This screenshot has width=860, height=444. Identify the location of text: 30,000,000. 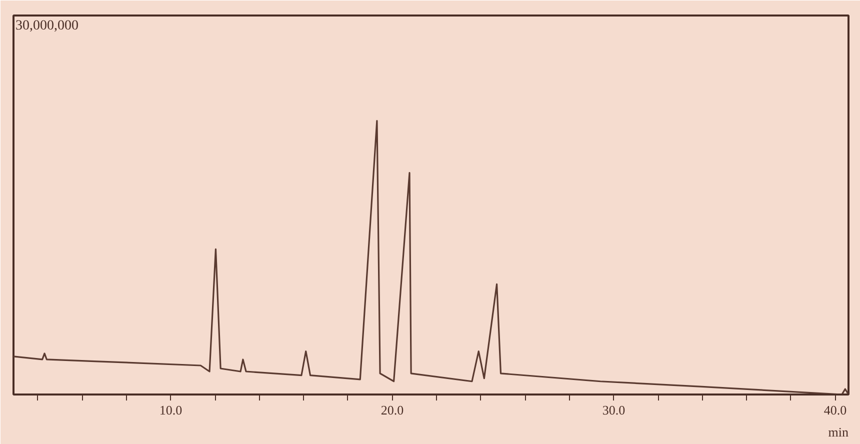
(47, 26).